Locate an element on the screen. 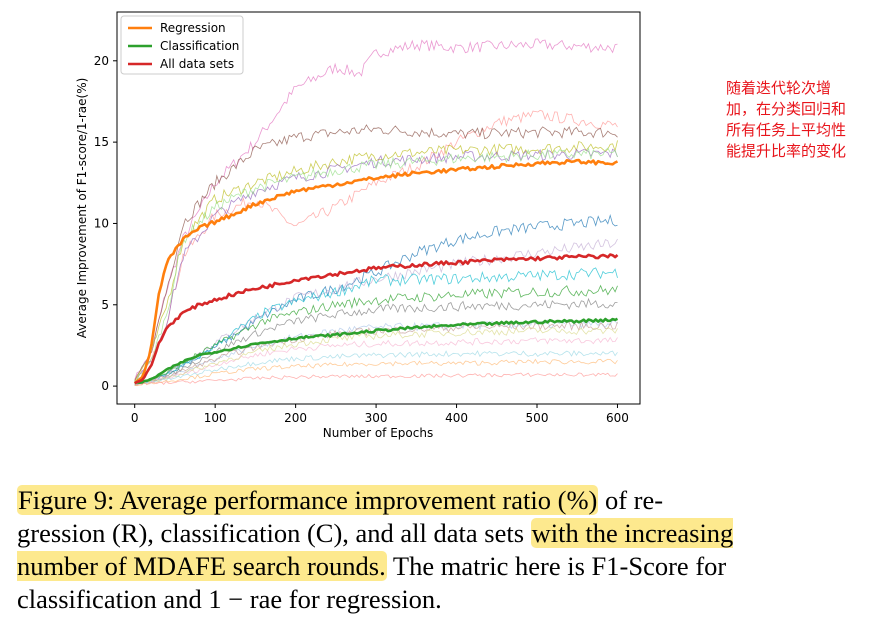  y-tick-label: 15 is located at coordinates (101, 142).